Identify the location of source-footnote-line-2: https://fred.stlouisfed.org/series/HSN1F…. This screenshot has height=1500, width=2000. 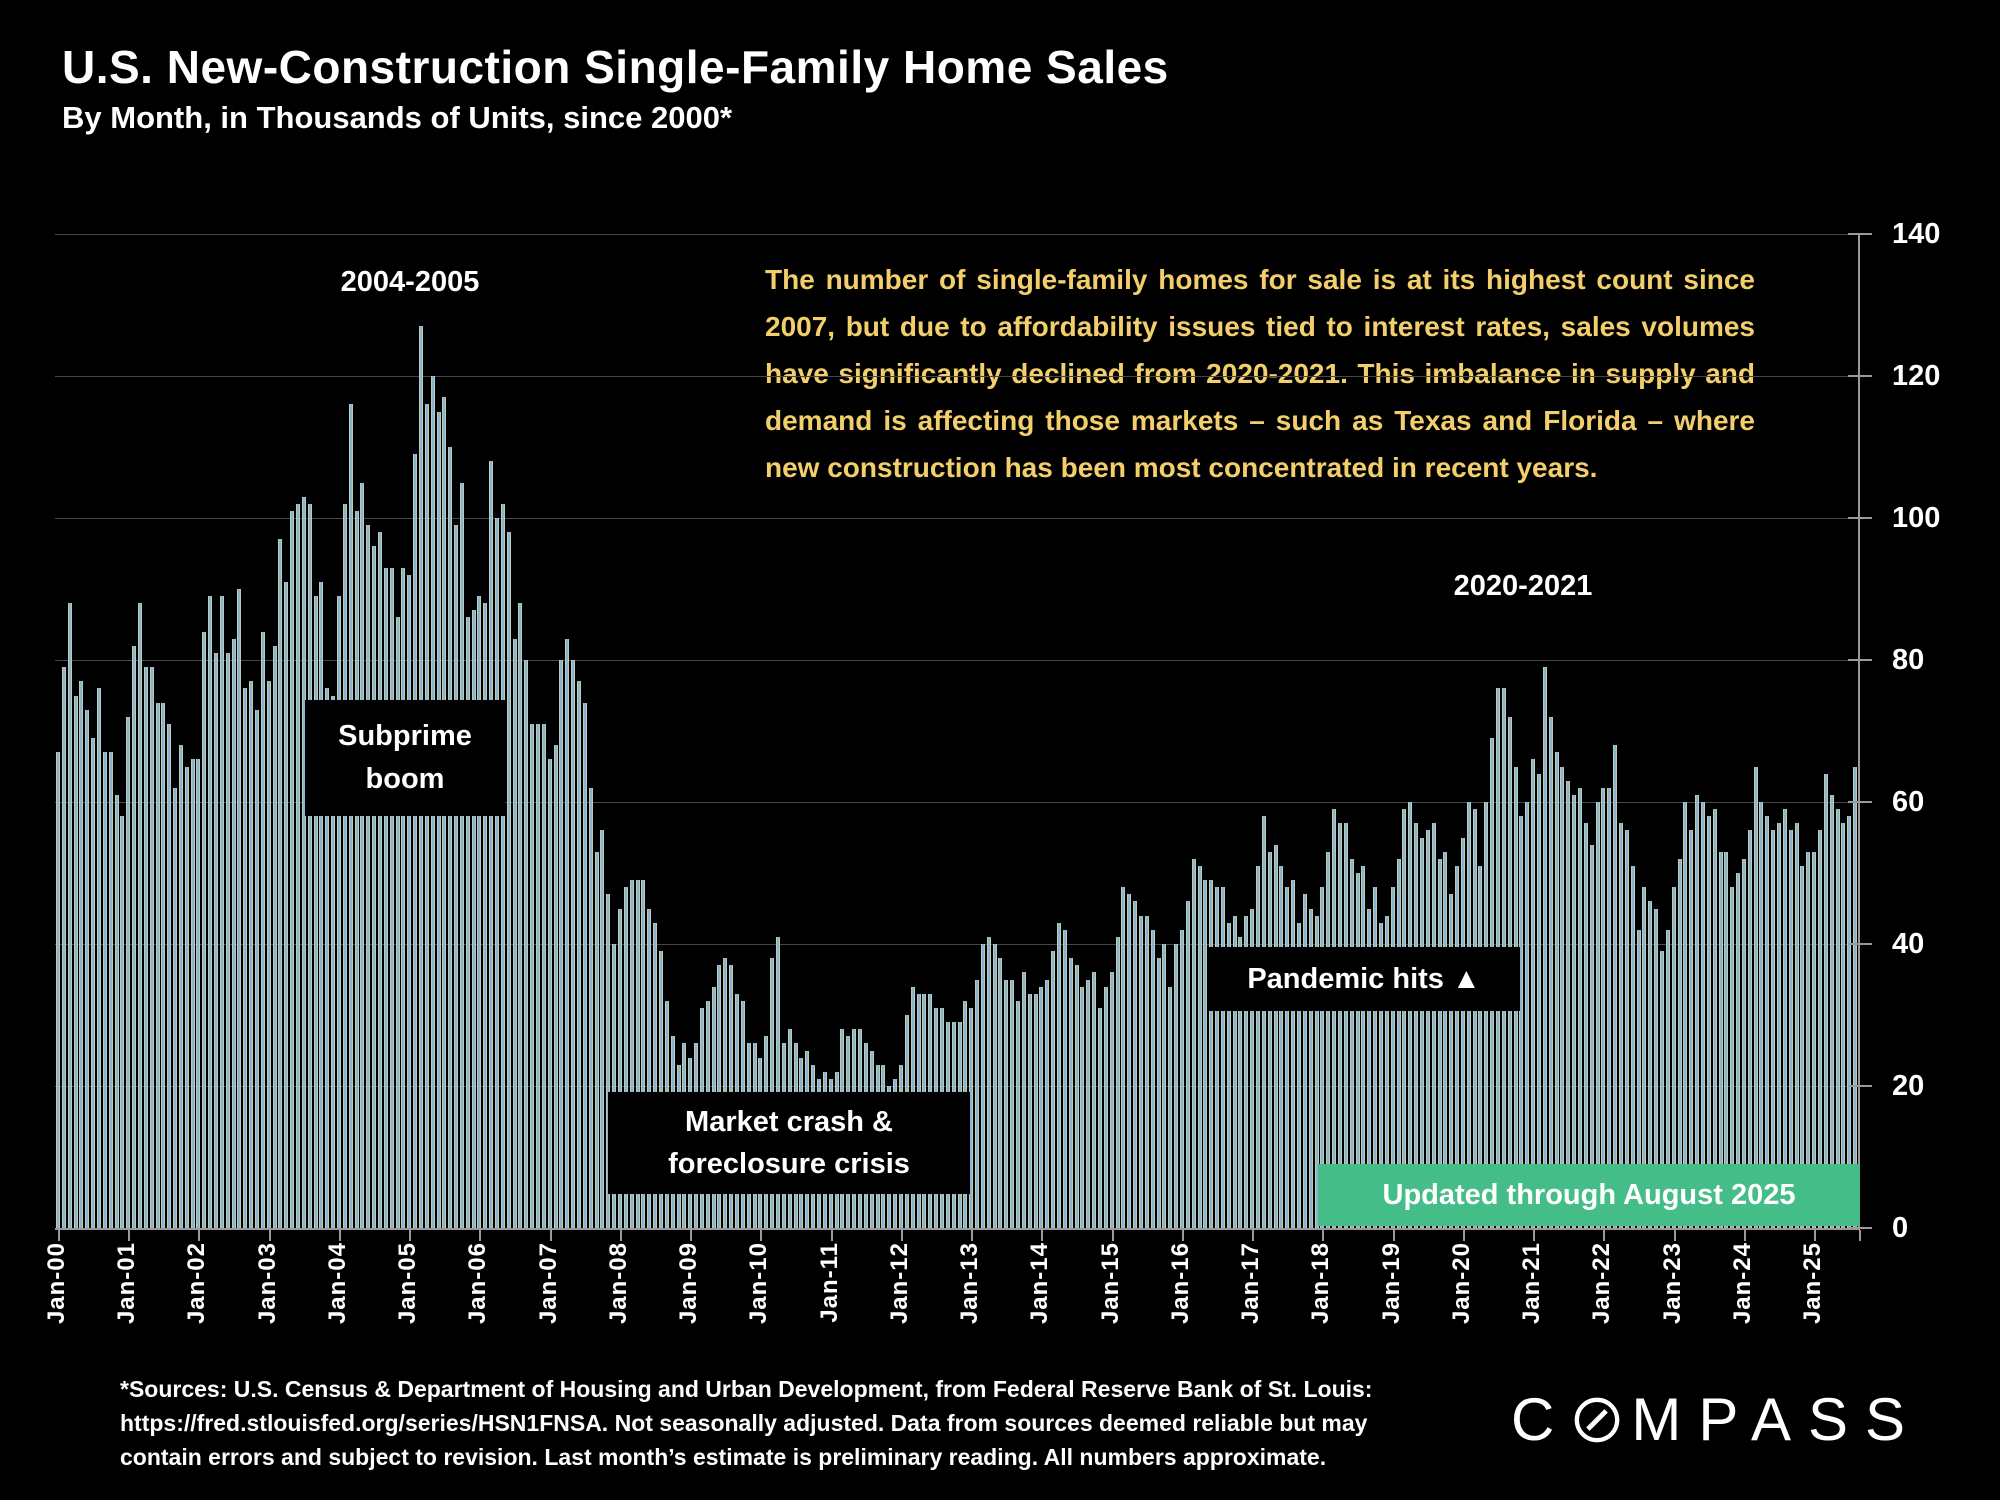
(744, 1423).